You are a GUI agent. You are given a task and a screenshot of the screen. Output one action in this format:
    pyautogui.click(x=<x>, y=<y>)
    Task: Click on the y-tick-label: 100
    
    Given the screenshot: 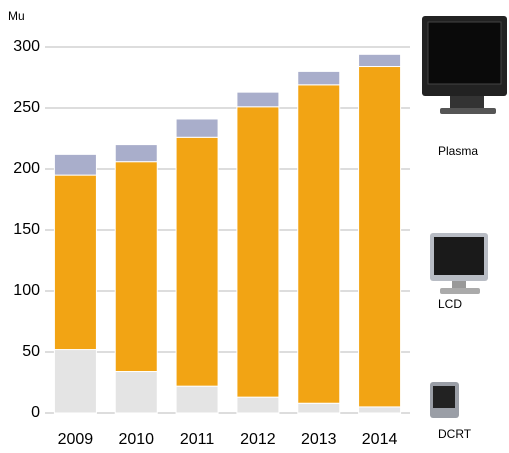 What is the action you would take?
    pyautogui.click(x=26, y=290)
    